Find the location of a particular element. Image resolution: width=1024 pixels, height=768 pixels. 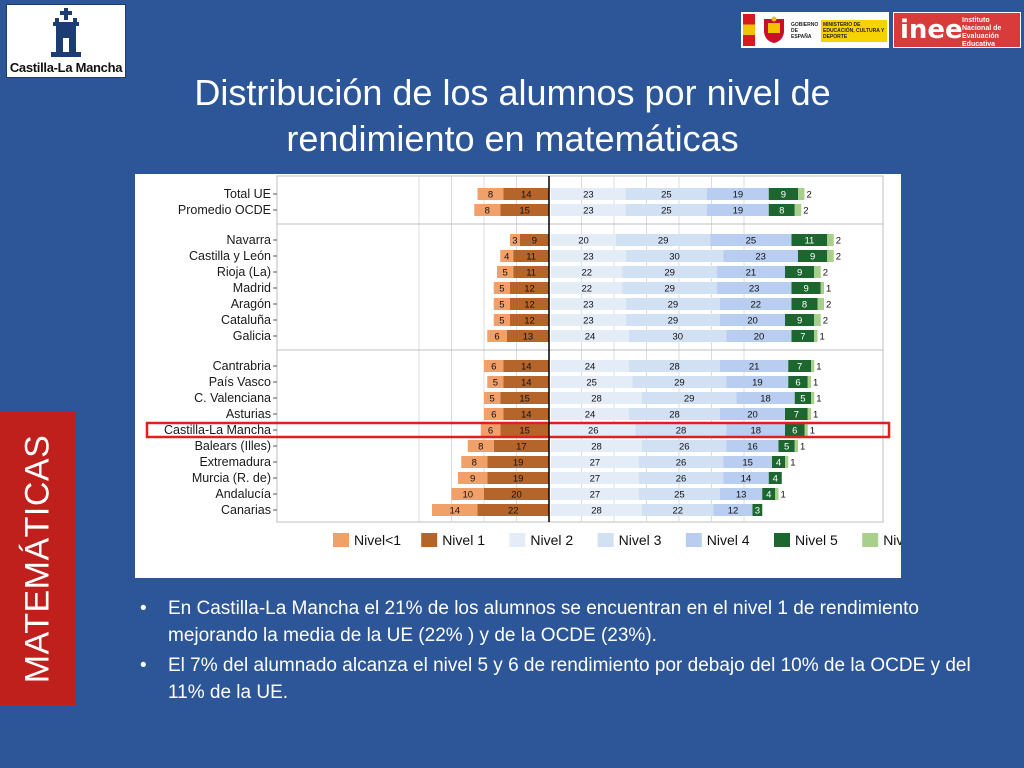

bar-value-label: 30 is located at coordinates (674, 257).